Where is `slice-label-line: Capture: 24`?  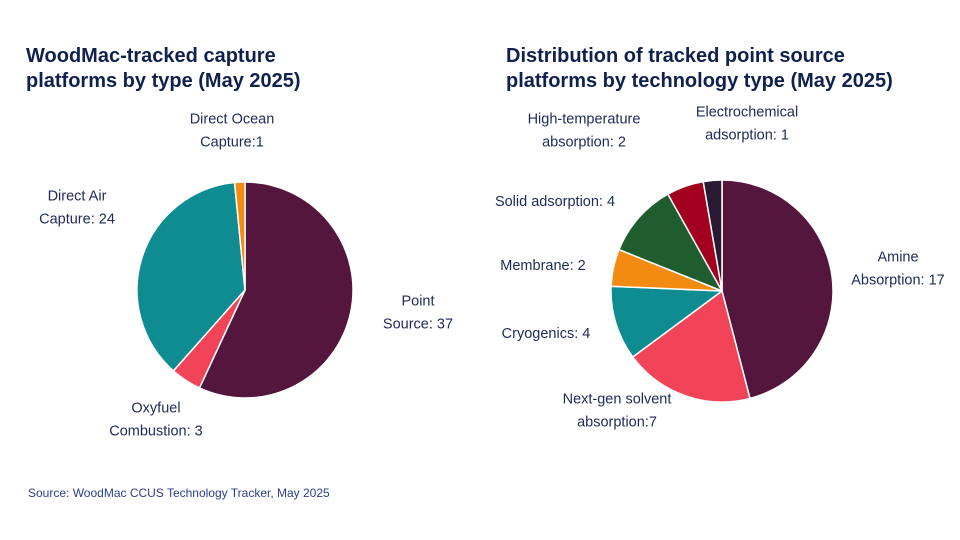
slice-label-line: Capture: 24 is located at coordinates (77, 220).